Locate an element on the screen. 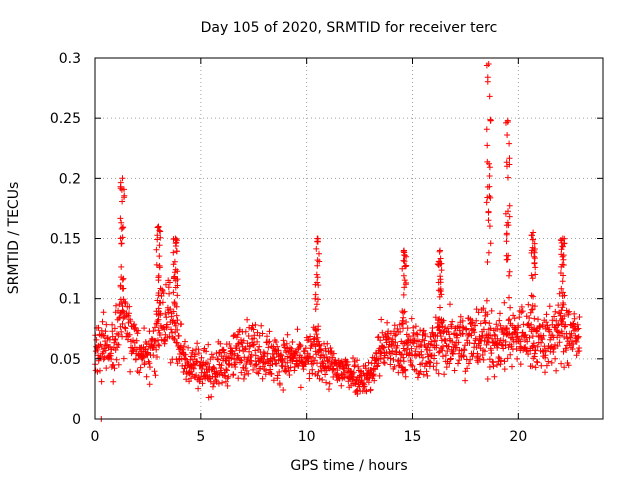 The width and height of the screenshot is (640, 480). y-tick-label: 0.15 is located at coordinates (65, 240).